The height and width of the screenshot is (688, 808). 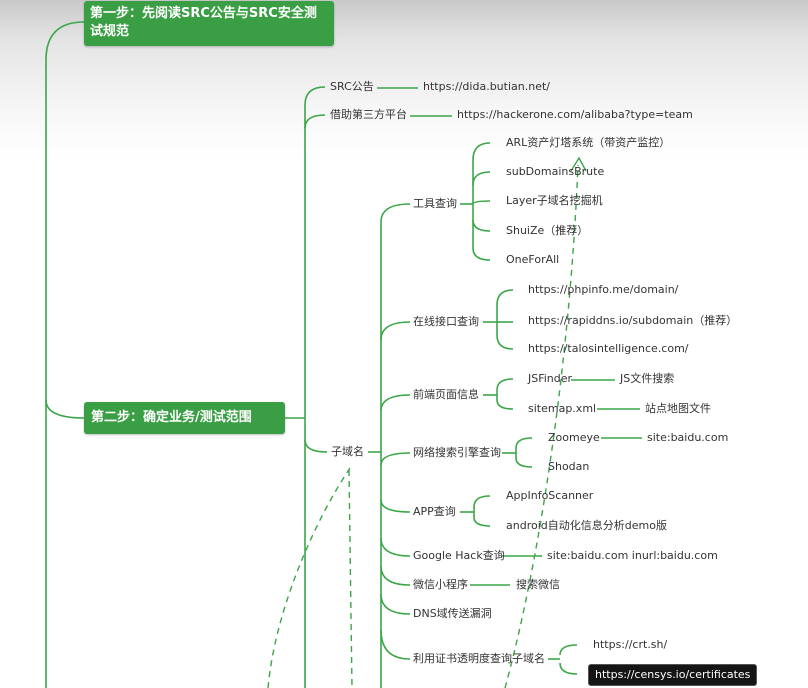 What do you see at coordinates (562, 408) in the screenshot?
I see `sitemap-node: sitemap.xml` at bounding box center [562, 408].